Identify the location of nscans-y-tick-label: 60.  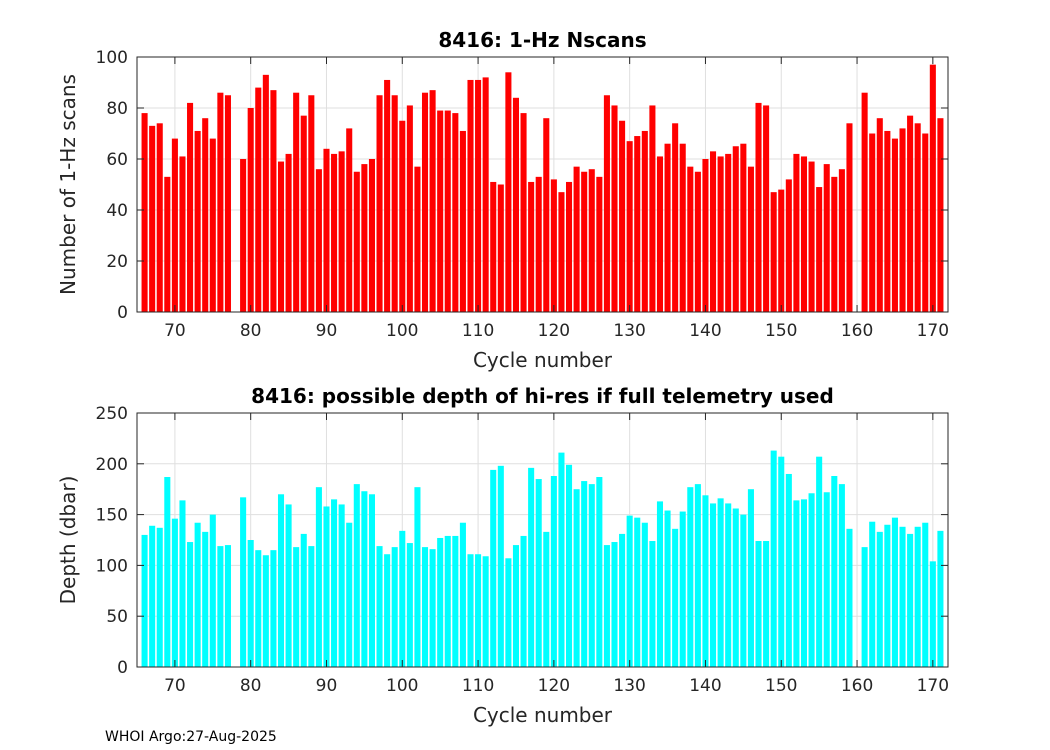
(117, 160).